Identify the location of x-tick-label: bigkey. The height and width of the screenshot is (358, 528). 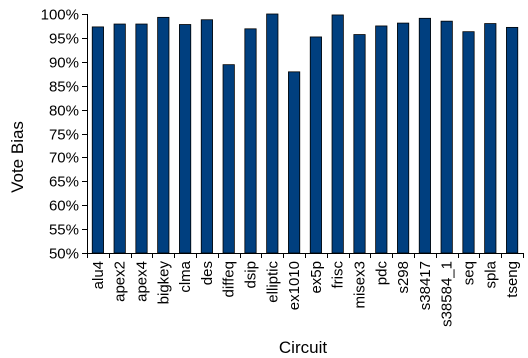
(163, 283).